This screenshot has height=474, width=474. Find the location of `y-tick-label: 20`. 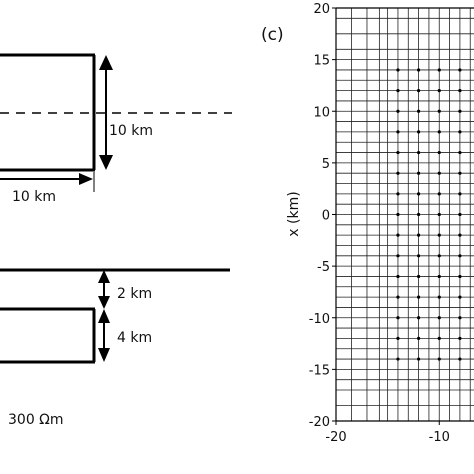

y-tick-label: 20 is located at coordinates (321, 9).